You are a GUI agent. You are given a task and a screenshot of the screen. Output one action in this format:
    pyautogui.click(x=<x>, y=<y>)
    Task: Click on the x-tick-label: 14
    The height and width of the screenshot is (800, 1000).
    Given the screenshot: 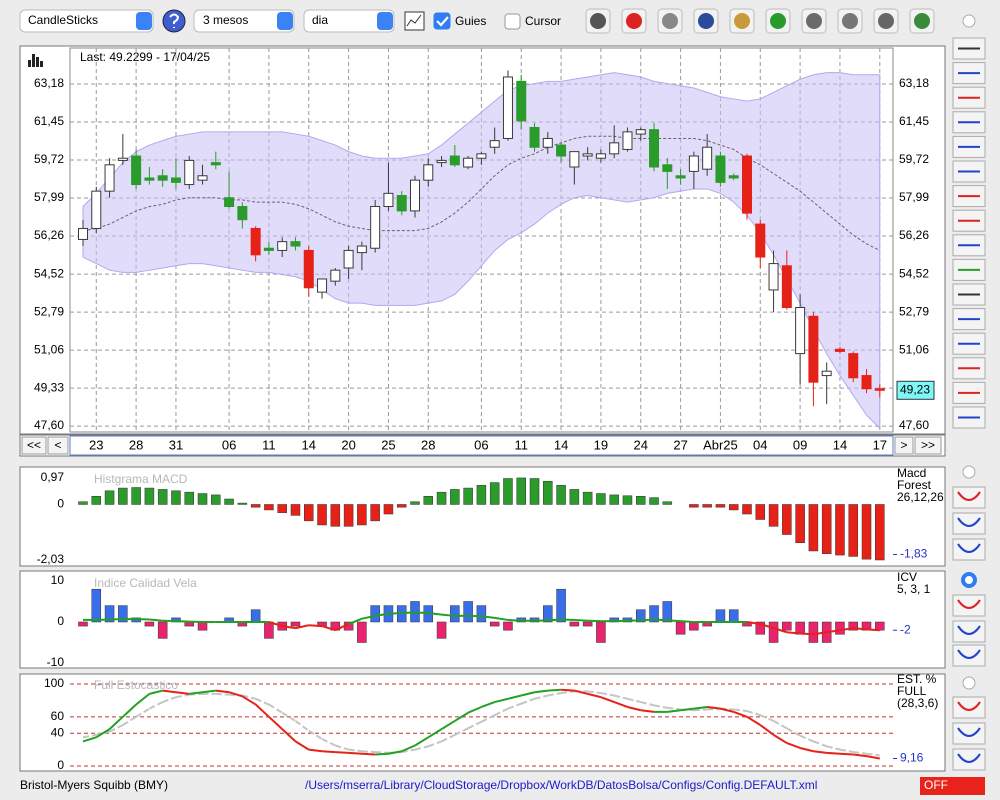 What is the action you would take?
    pyautogui.click(x=309, y=444)
    